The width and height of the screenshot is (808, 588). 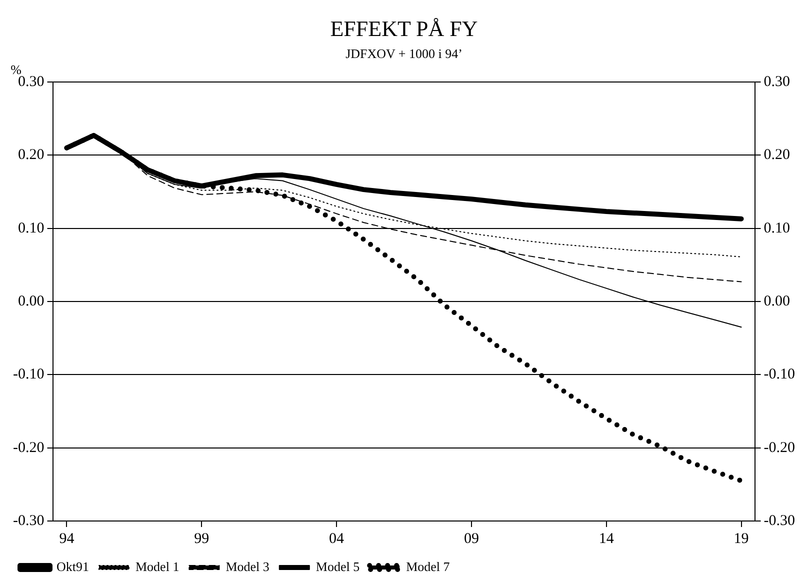 I want to click on legend-label: Model 7, so click(x=428, y=566).